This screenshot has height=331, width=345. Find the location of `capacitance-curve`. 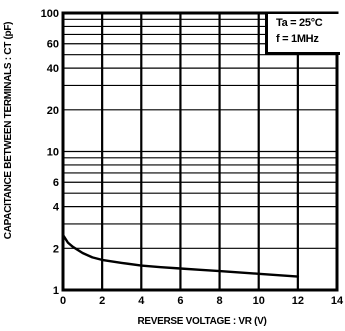

capacitance-curve is located at coordinates (180, 255).